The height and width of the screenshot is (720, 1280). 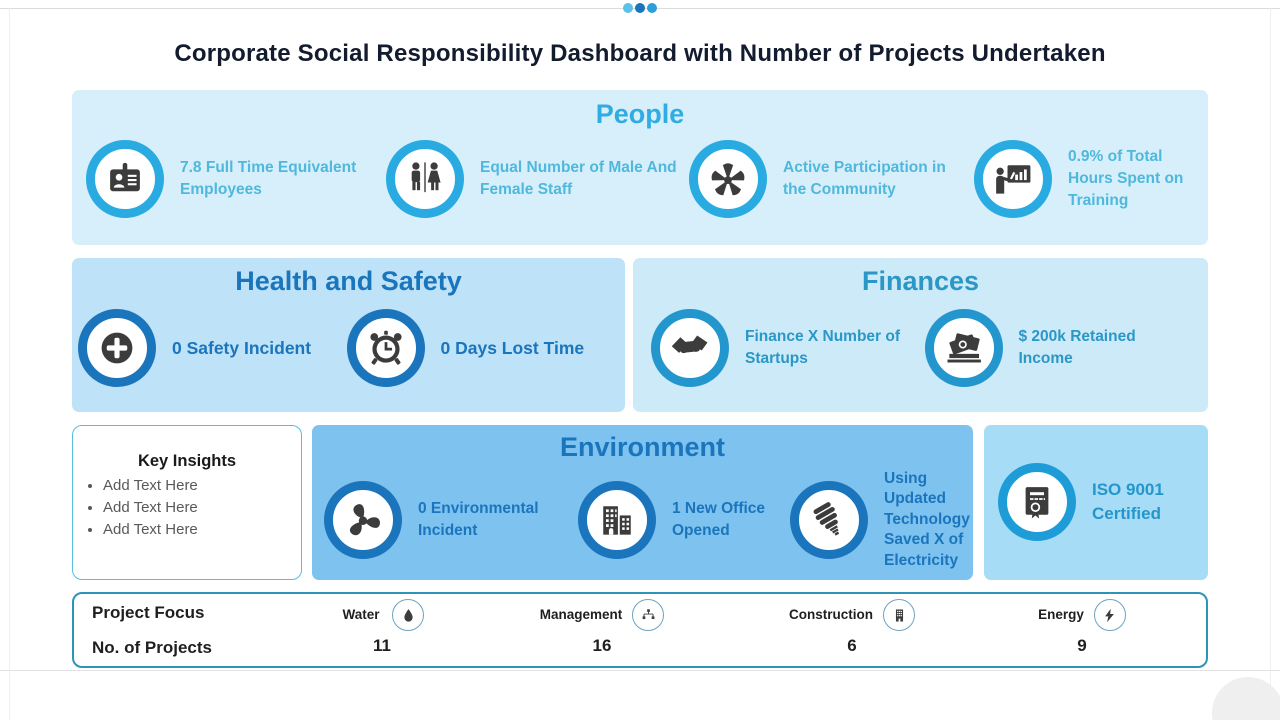 I want to click on community-hands-icon, so click(x=728, y=179).